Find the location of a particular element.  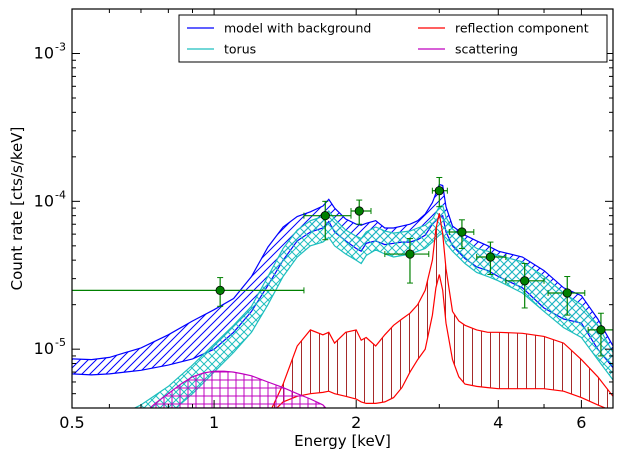

x-tick-label: 1 is located at coordinates (214, 422).